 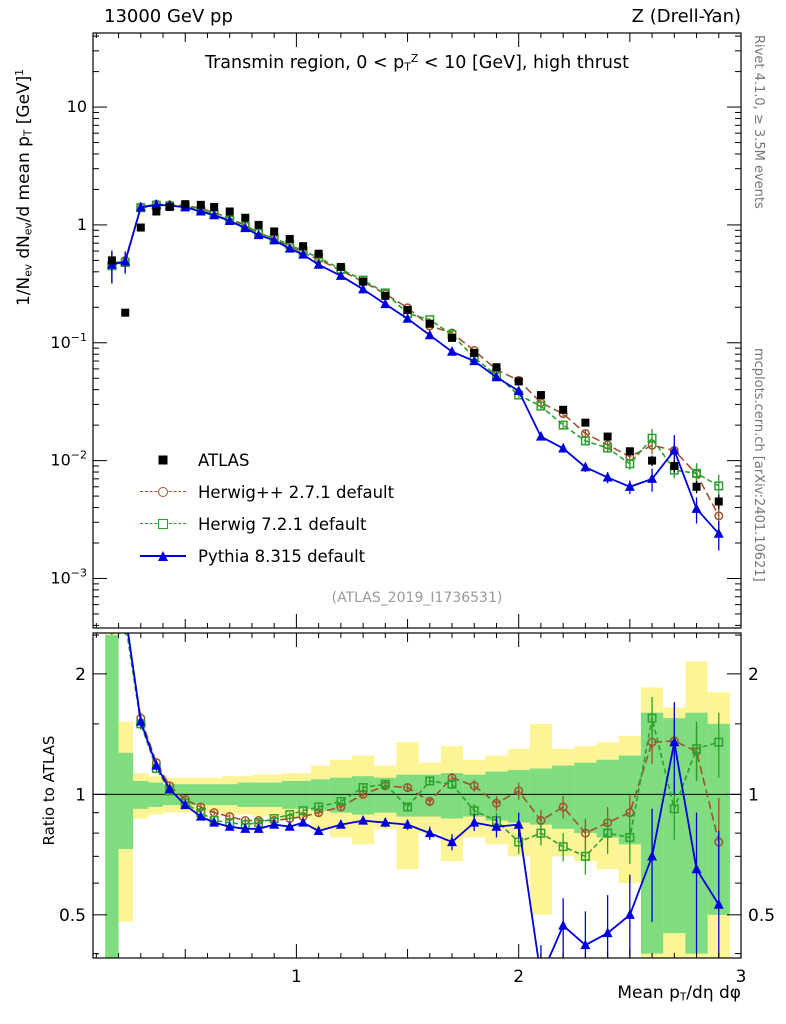 I want to click on svg-text: 3, so click(x=741, y=977).